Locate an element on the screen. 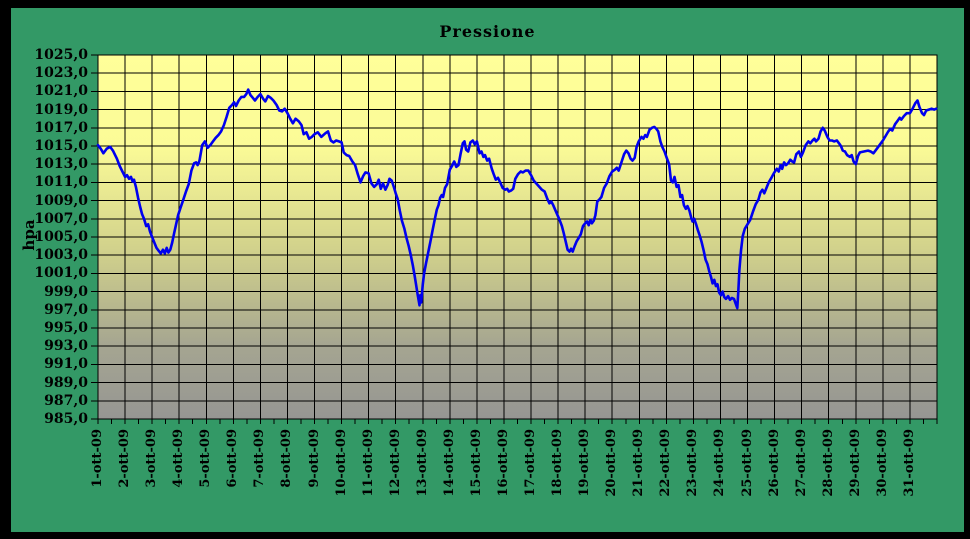  x-tick-label: 20-ott-09 is located at coordinates (612, 463).